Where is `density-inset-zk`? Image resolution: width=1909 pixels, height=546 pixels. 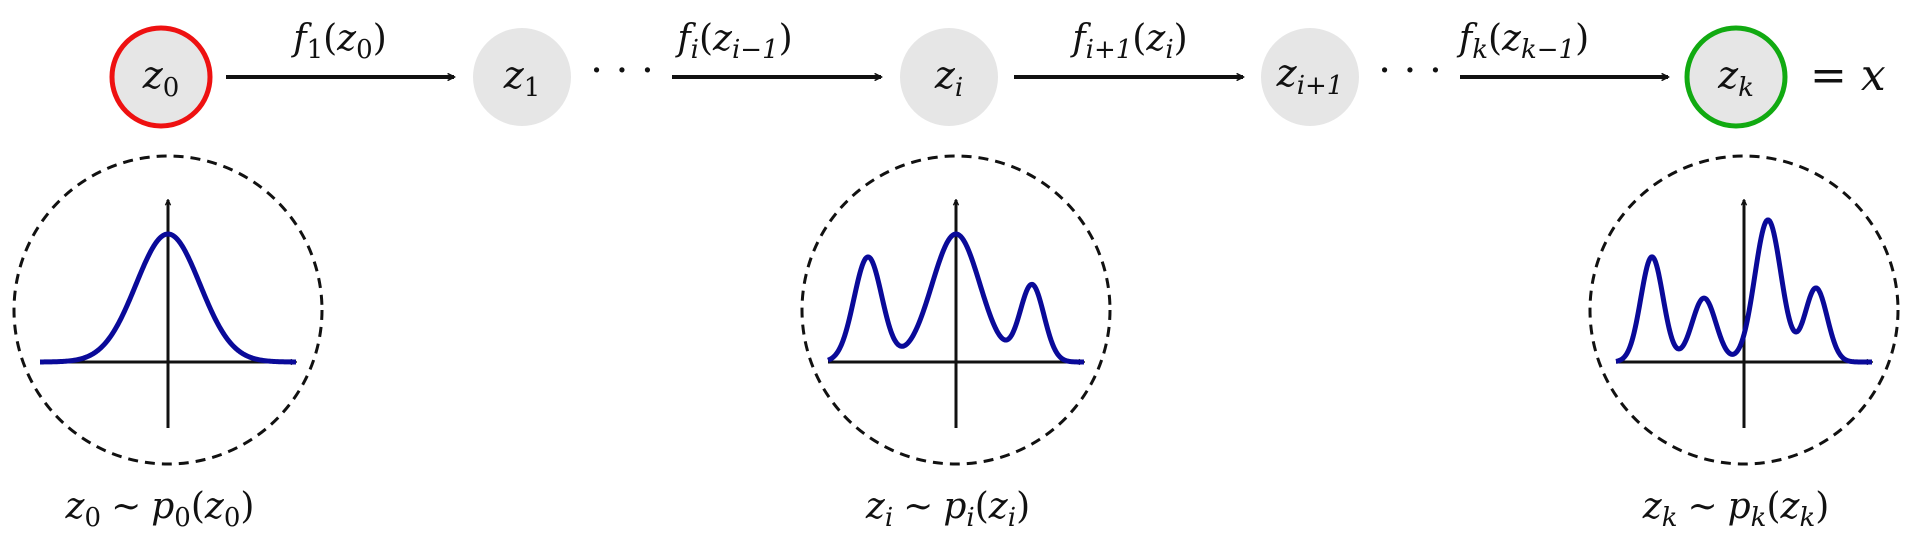 density-inset-zk is located at coordinates (1744, 310).